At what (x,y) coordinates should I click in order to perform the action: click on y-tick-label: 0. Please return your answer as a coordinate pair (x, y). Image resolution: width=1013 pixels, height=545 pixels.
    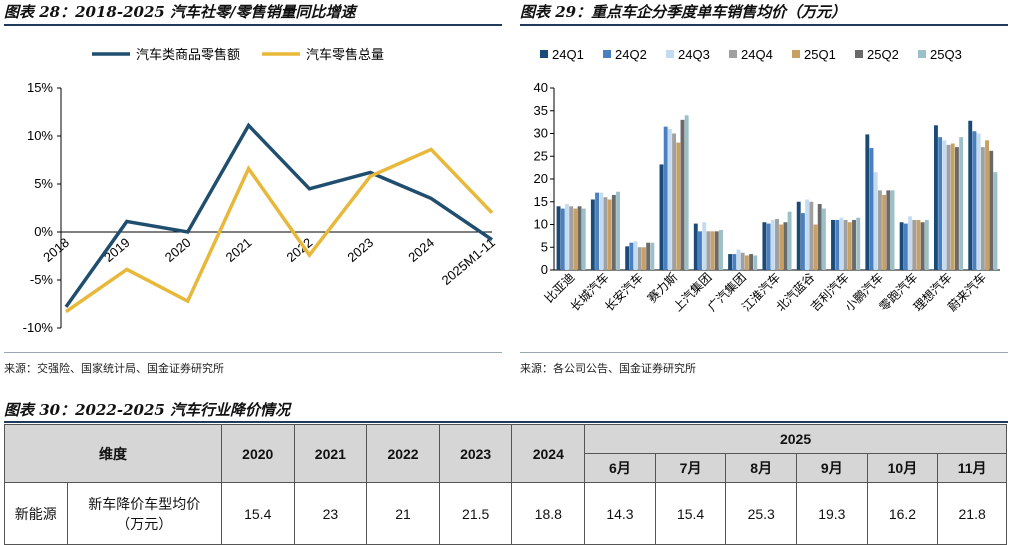
    Looking at the image, I should click on (544, 269).